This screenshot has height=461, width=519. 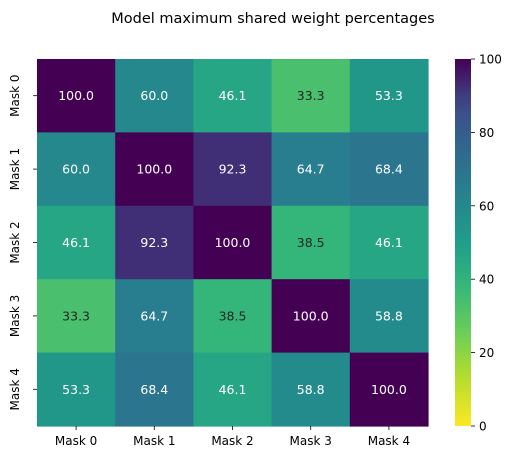 I want to click on colorbar-tick-label: 60, so click(x=486, y=206).